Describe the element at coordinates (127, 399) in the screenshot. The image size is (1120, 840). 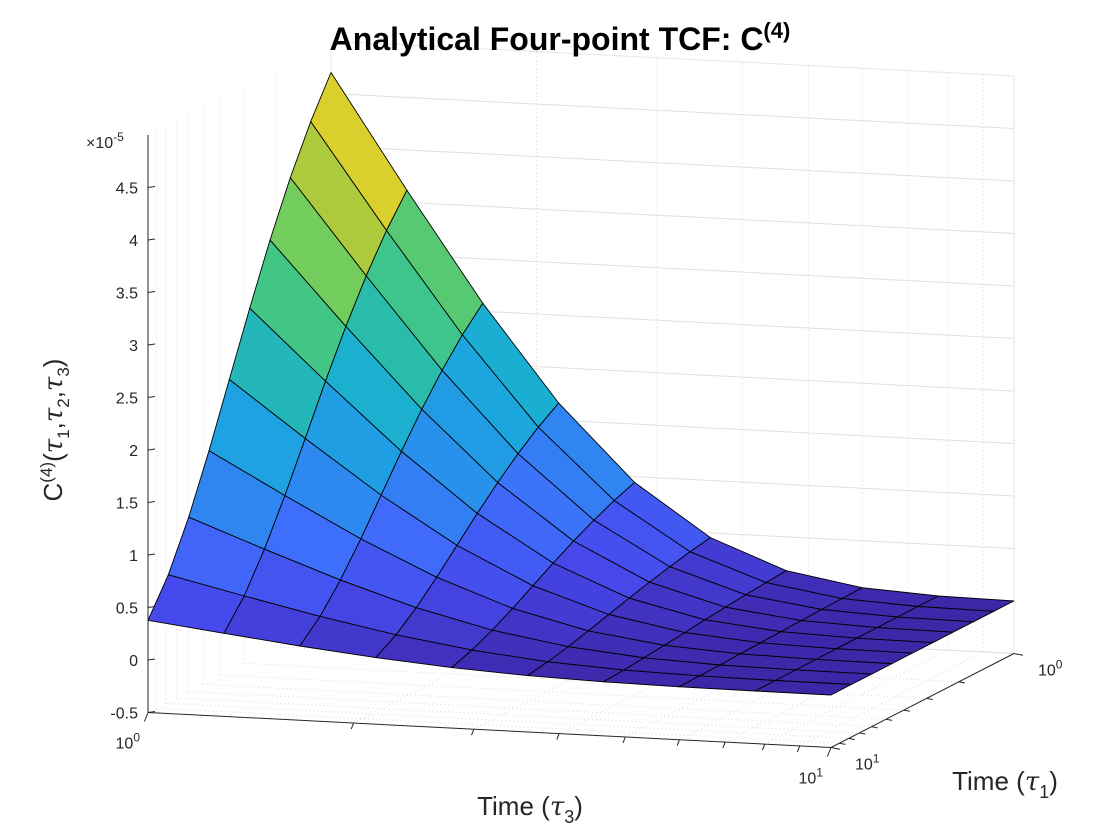
I see `z-tick-label: 2.5` at that location.